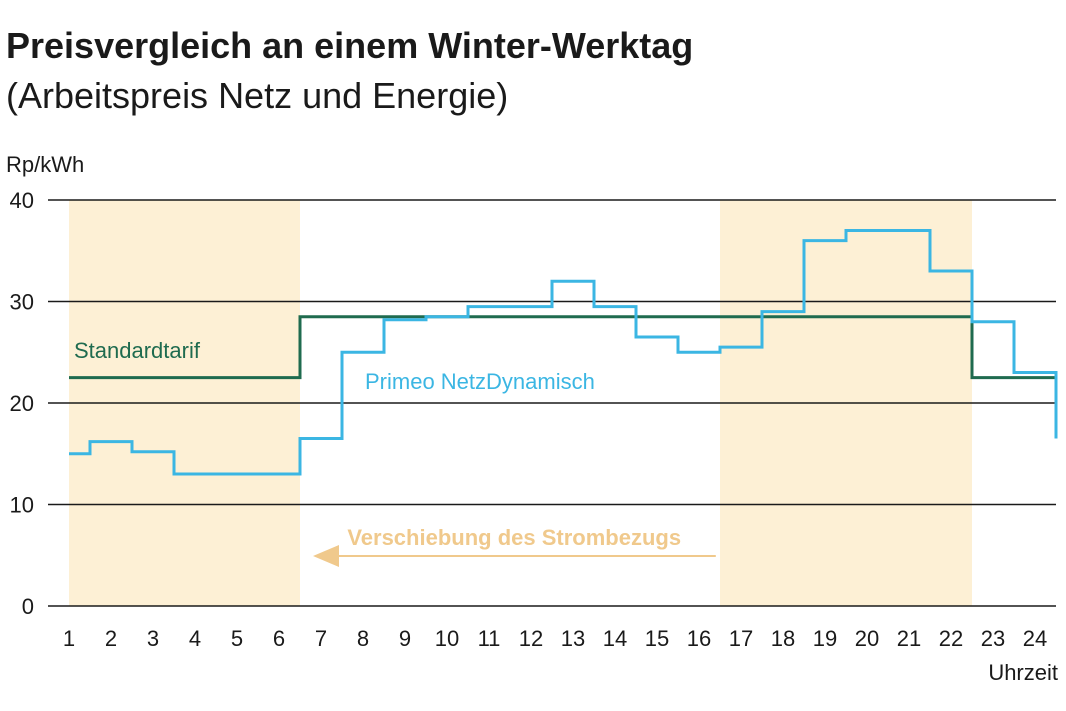 The height and width of the screenshot is (711, 1066). Describe the element at coordinates (657, 638) in the screenshot. I see `x-tick-label-15: 15` at that location.